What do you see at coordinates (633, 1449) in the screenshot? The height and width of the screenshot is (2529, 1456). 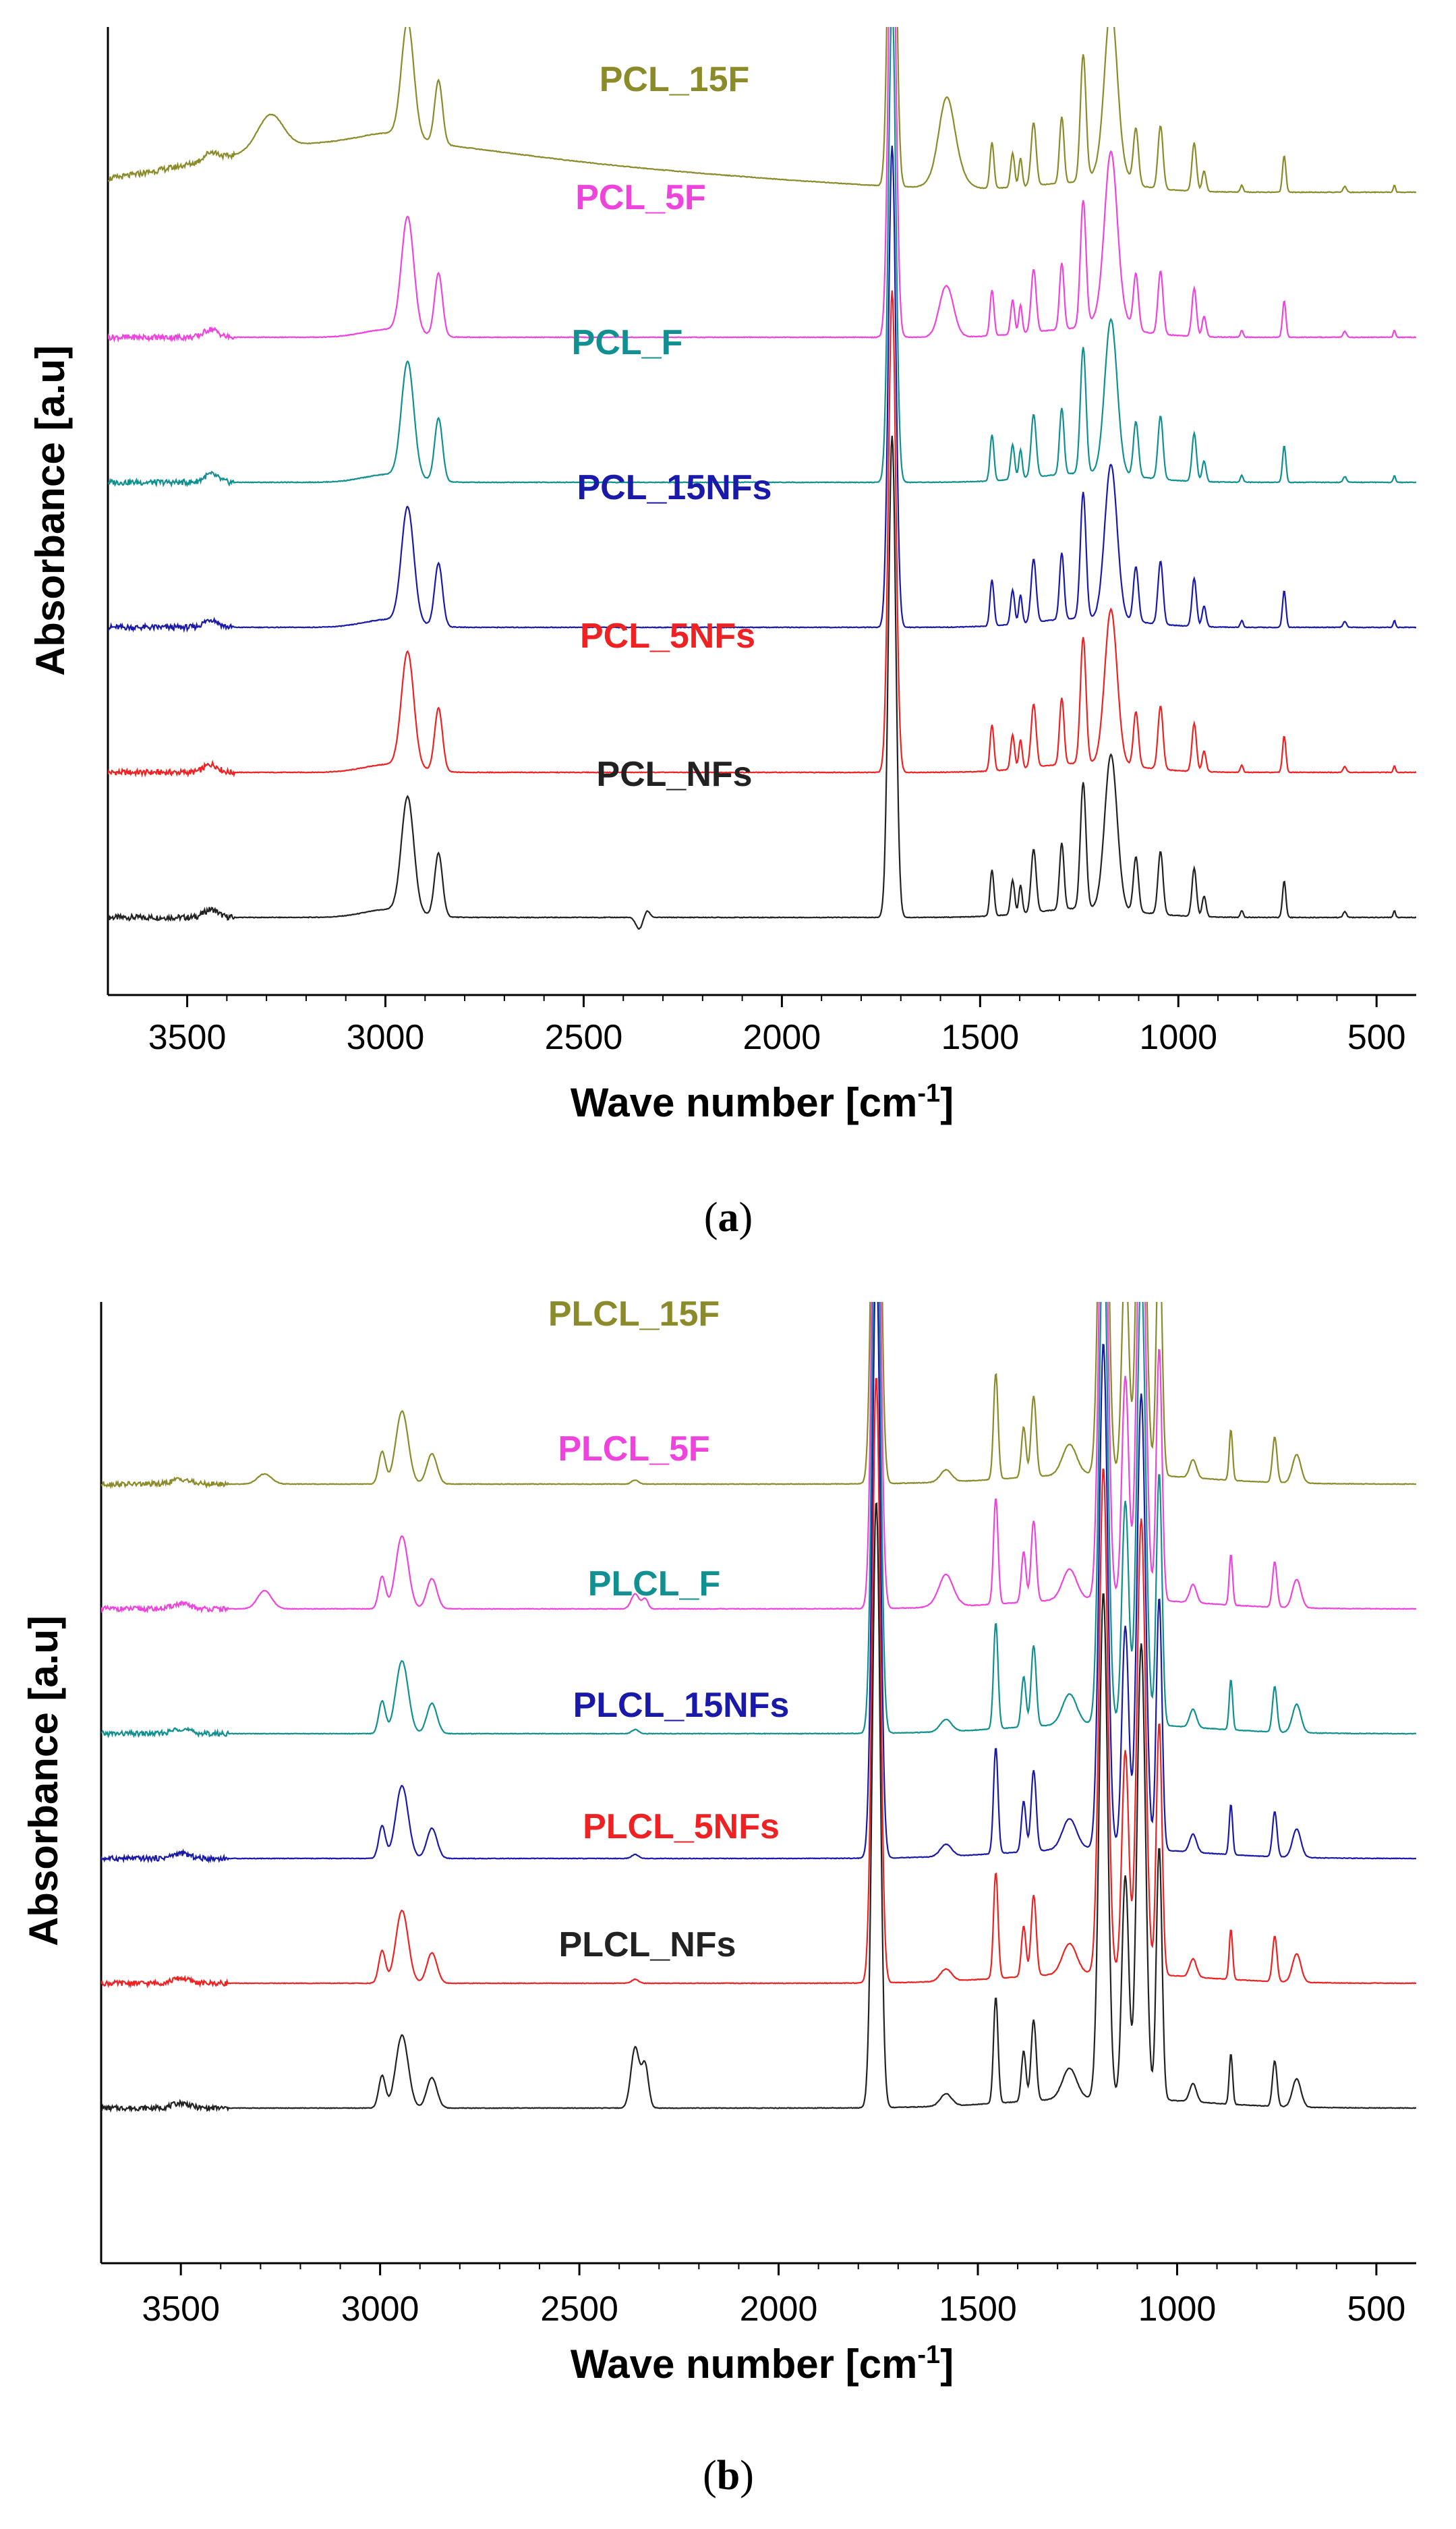 I see `series-label: PLCL_5F` at bounding box center [633, 1449].